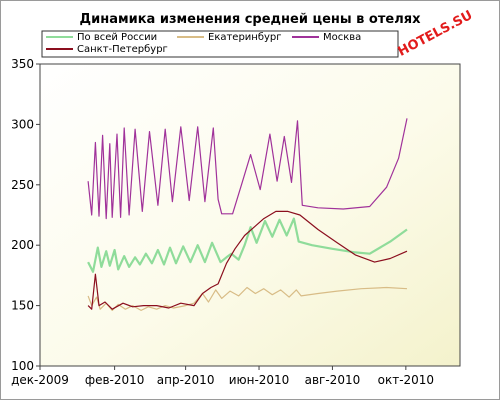 The width and height of the screenshot is (500, 400). Describe the element at coordinates (117, 37) in the screenshot. I see `legend-label: По всей России` at that location.